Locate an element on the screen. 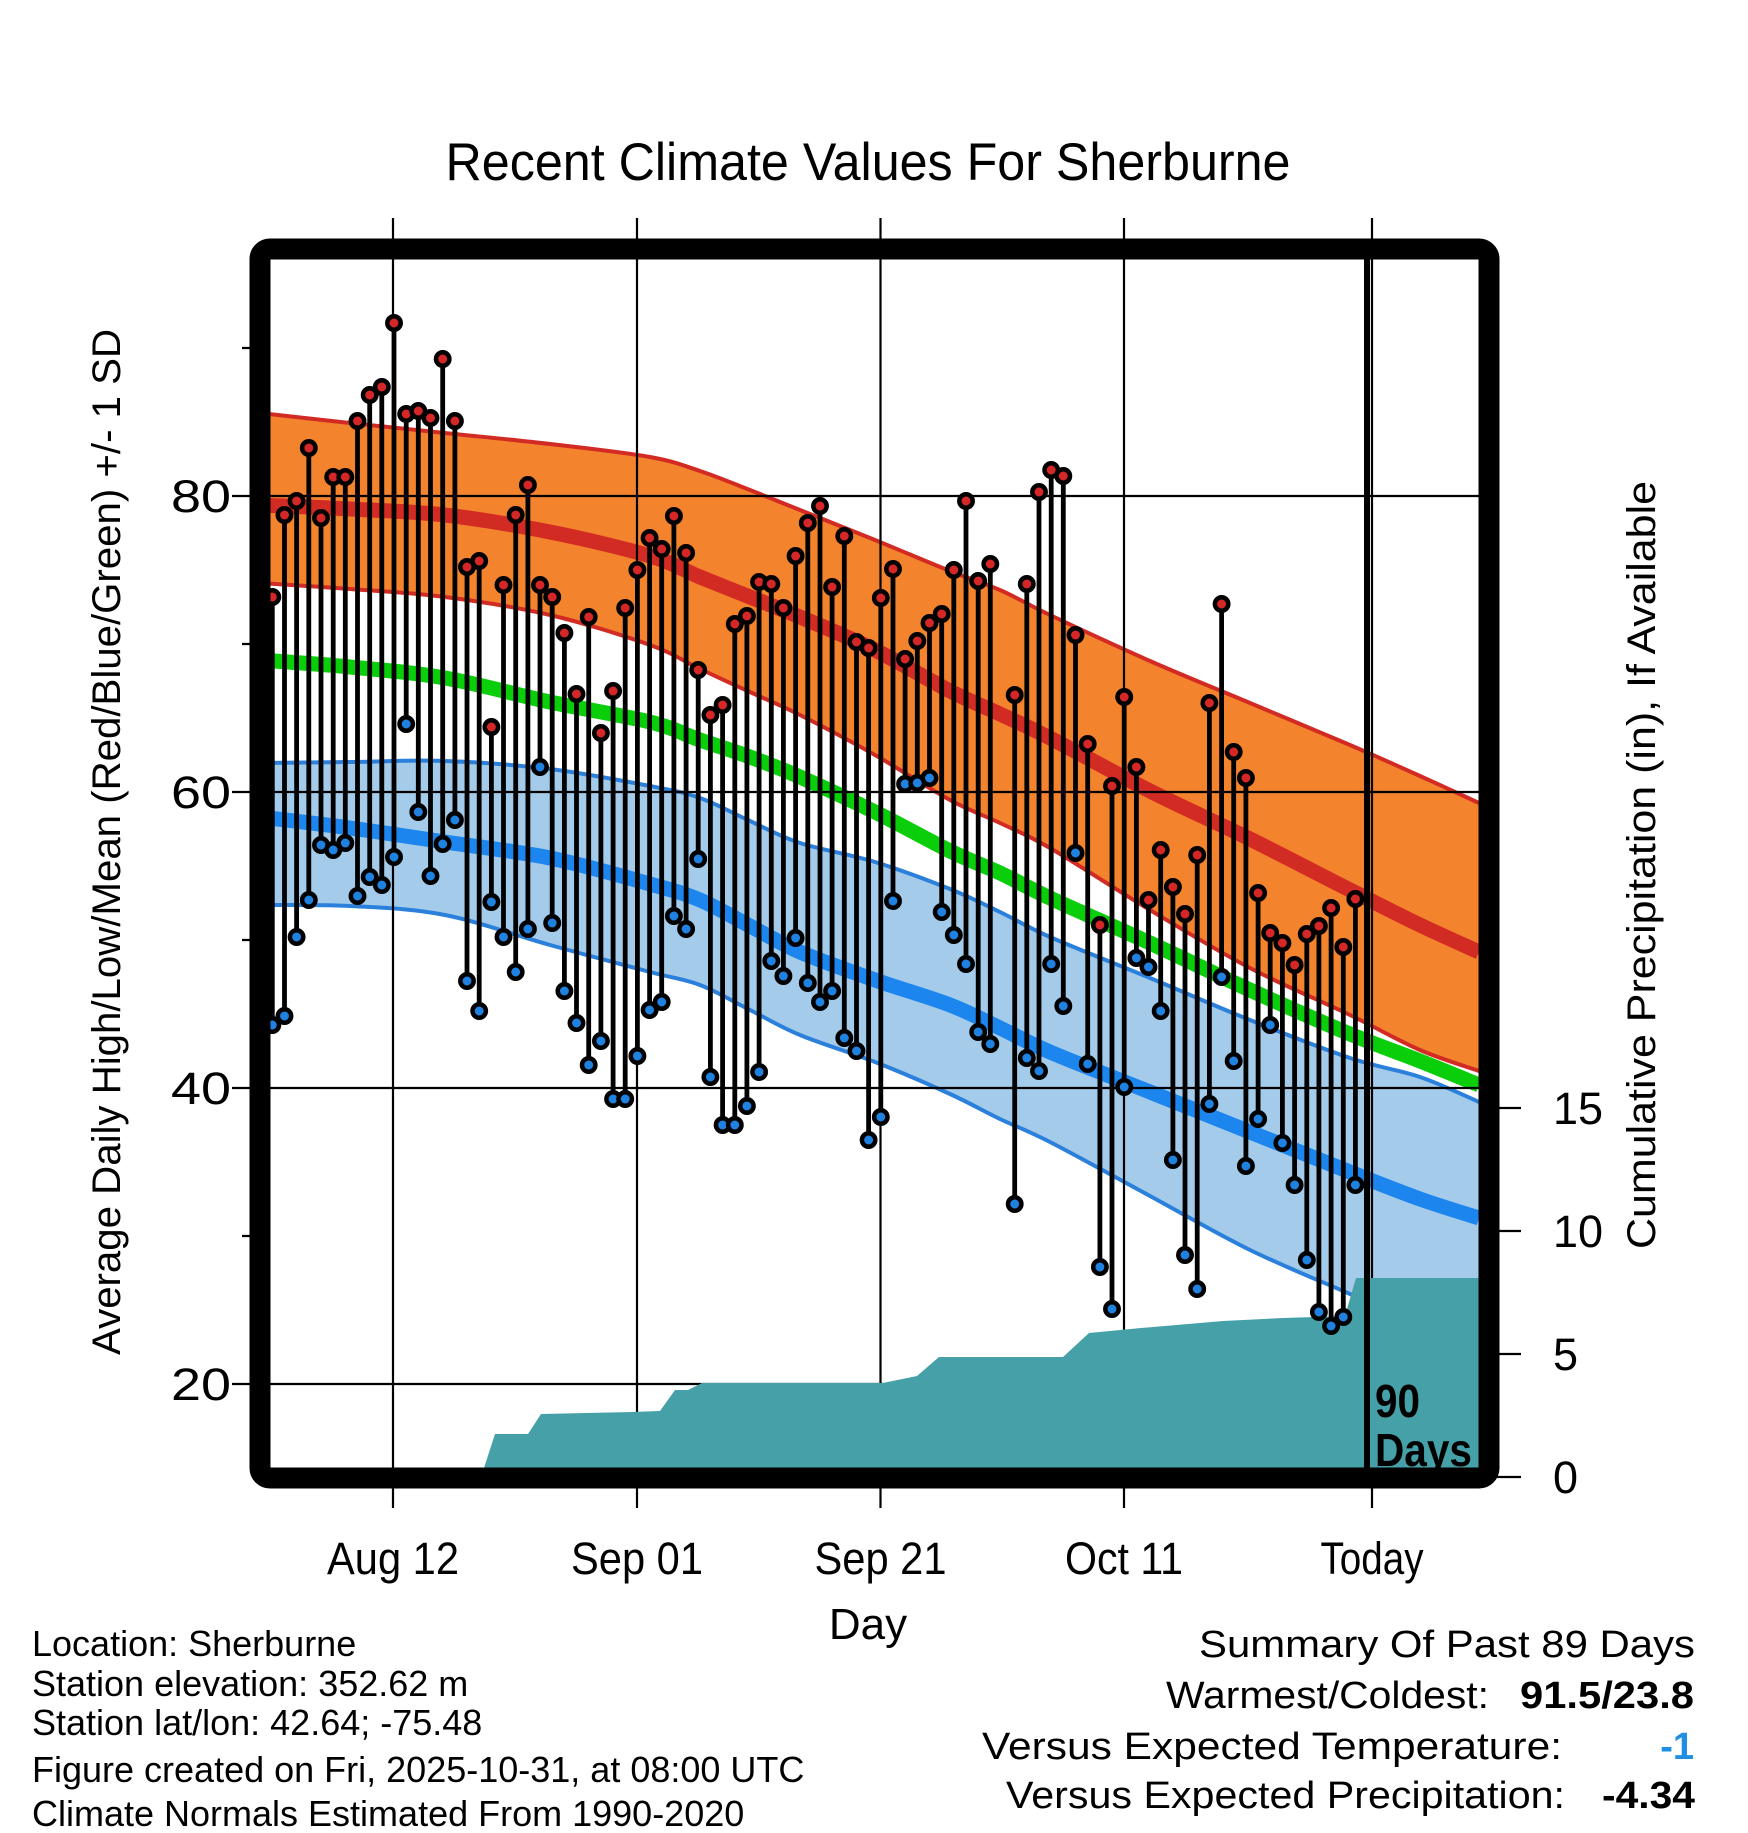 The height and width of the screenshot is (1833, 1748). svg-text: 15 is located at coordinates (1578, 1108).